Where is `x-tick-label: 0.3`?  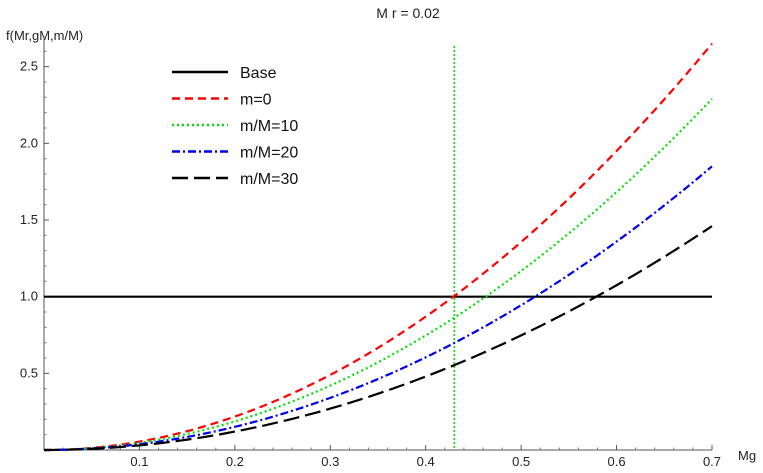
x-tick-label: 0.3 is located at coordinates (330, 461).